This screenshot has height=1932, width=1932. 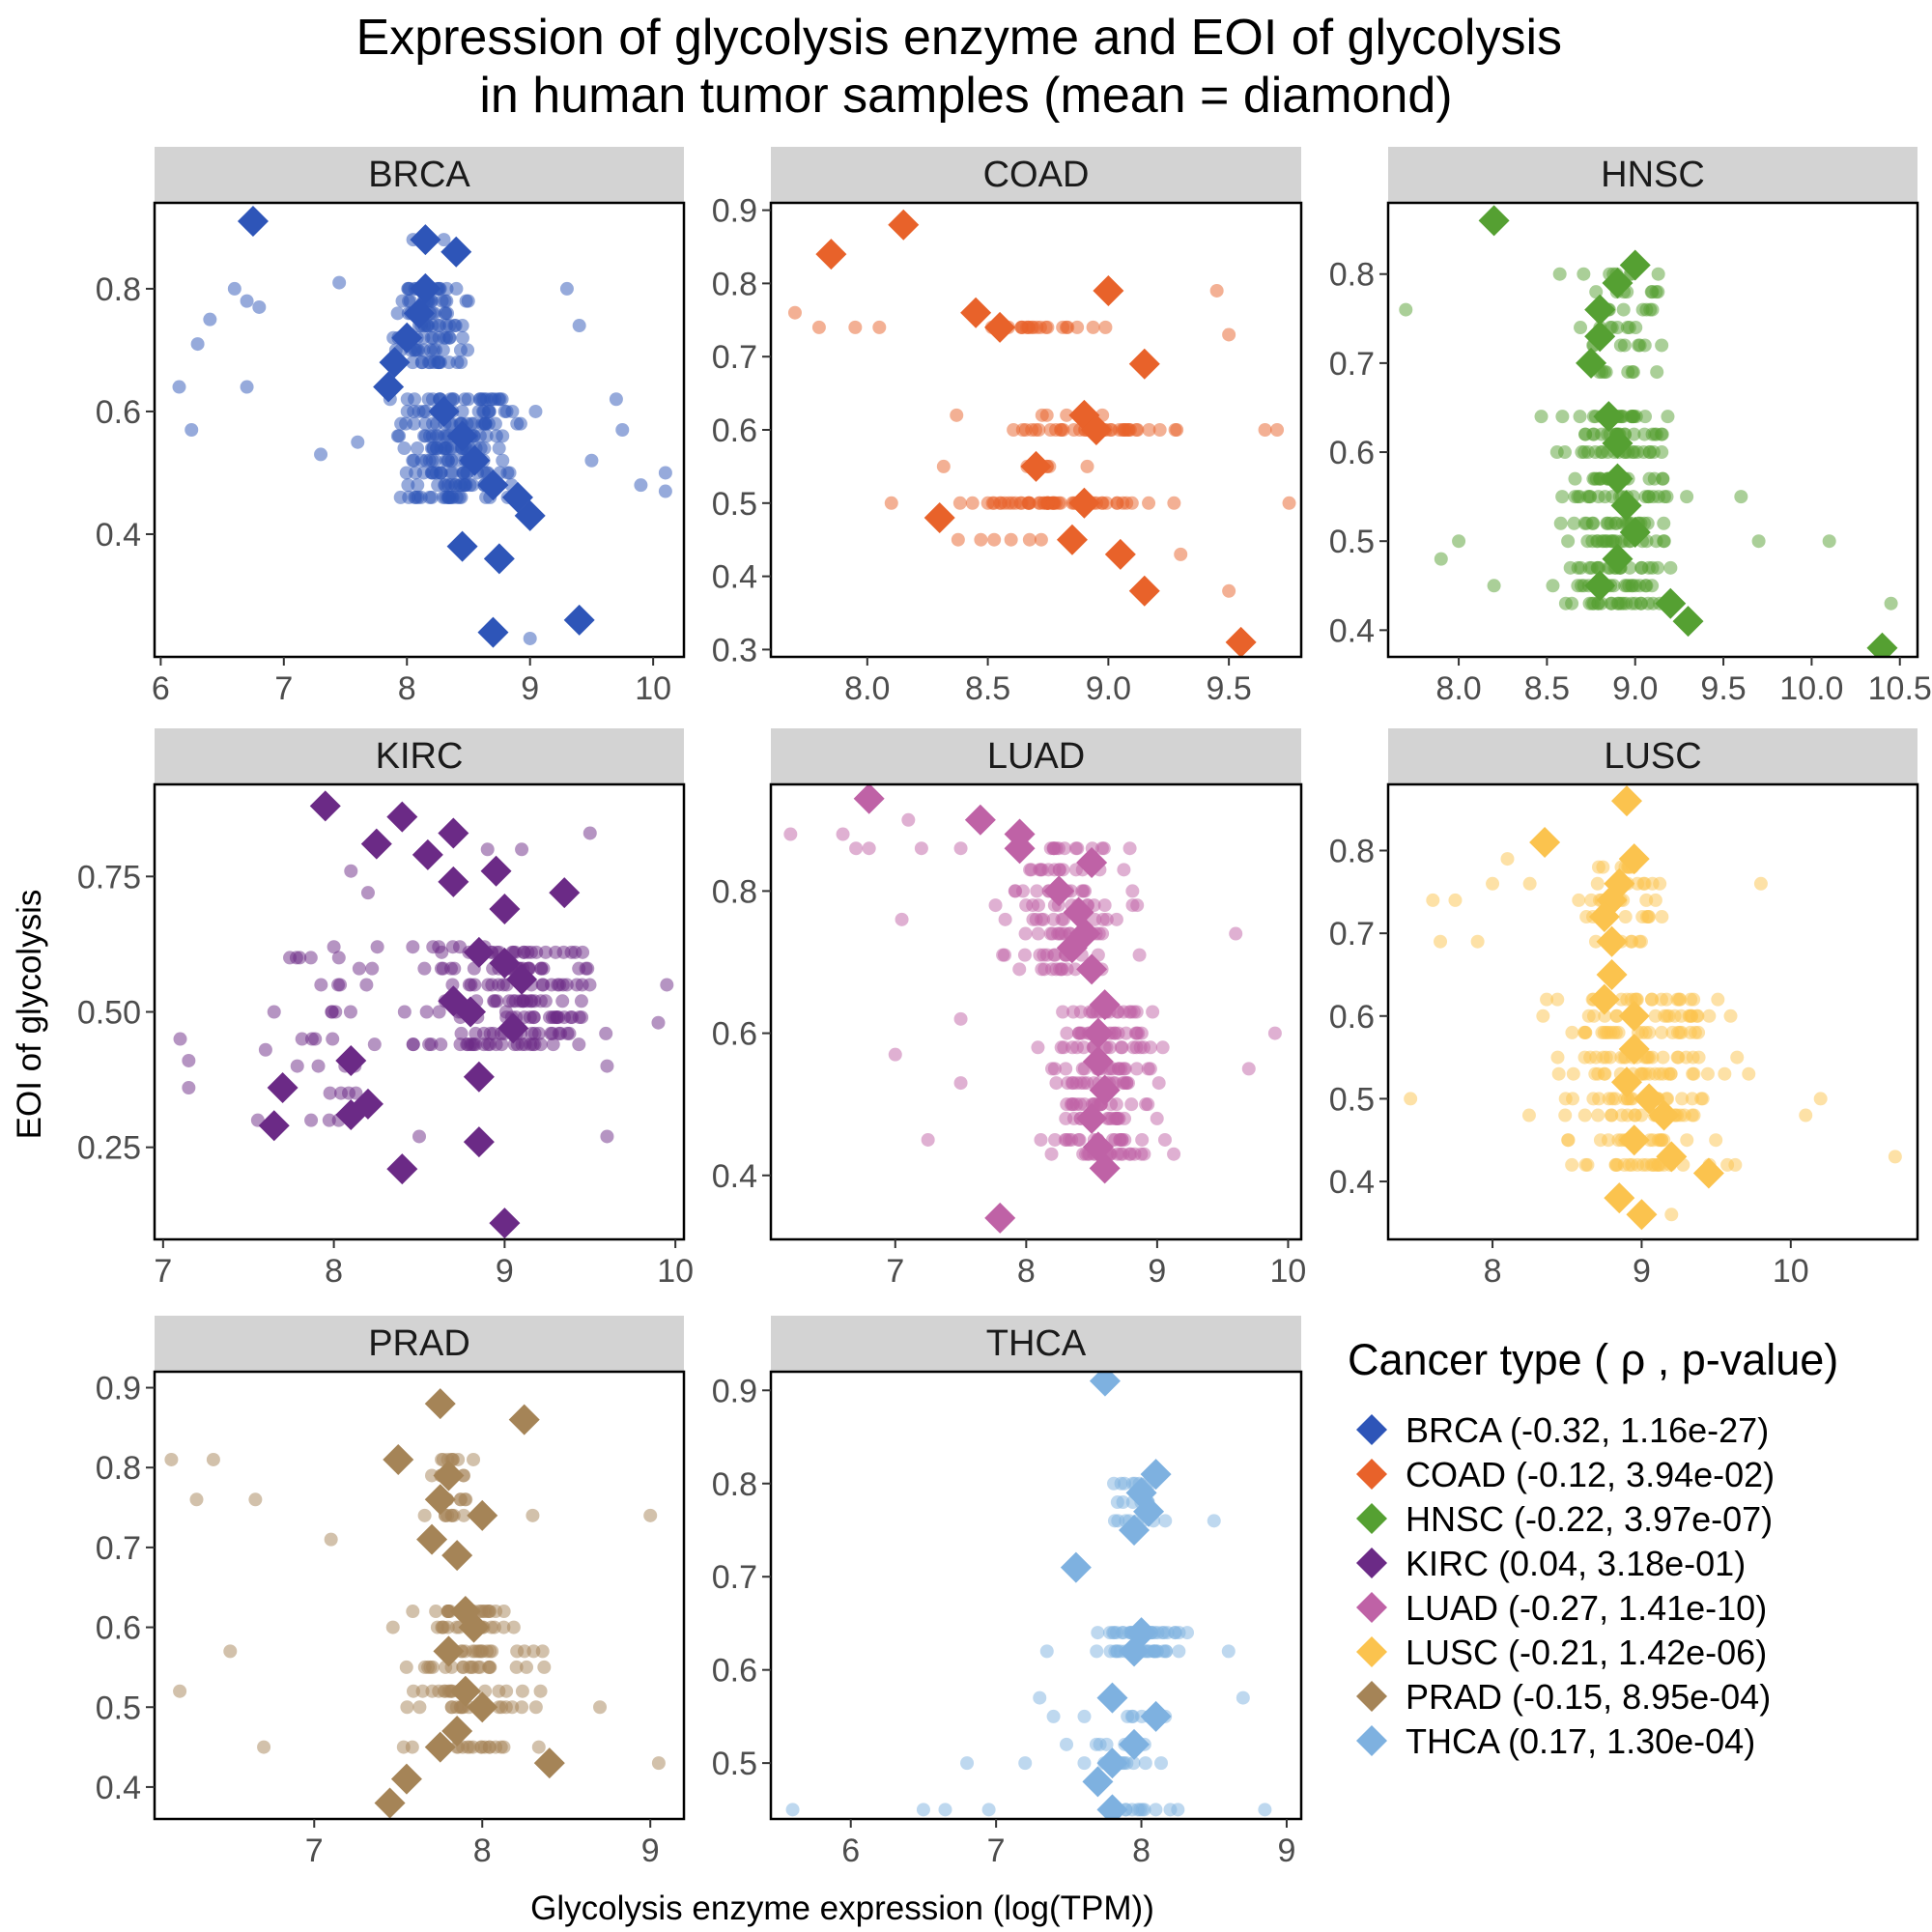 What do you see at coordinates (1157, 1271) in the screenshot?
I see `x-tick-label: 9` at bounding box center [1157, 1271].